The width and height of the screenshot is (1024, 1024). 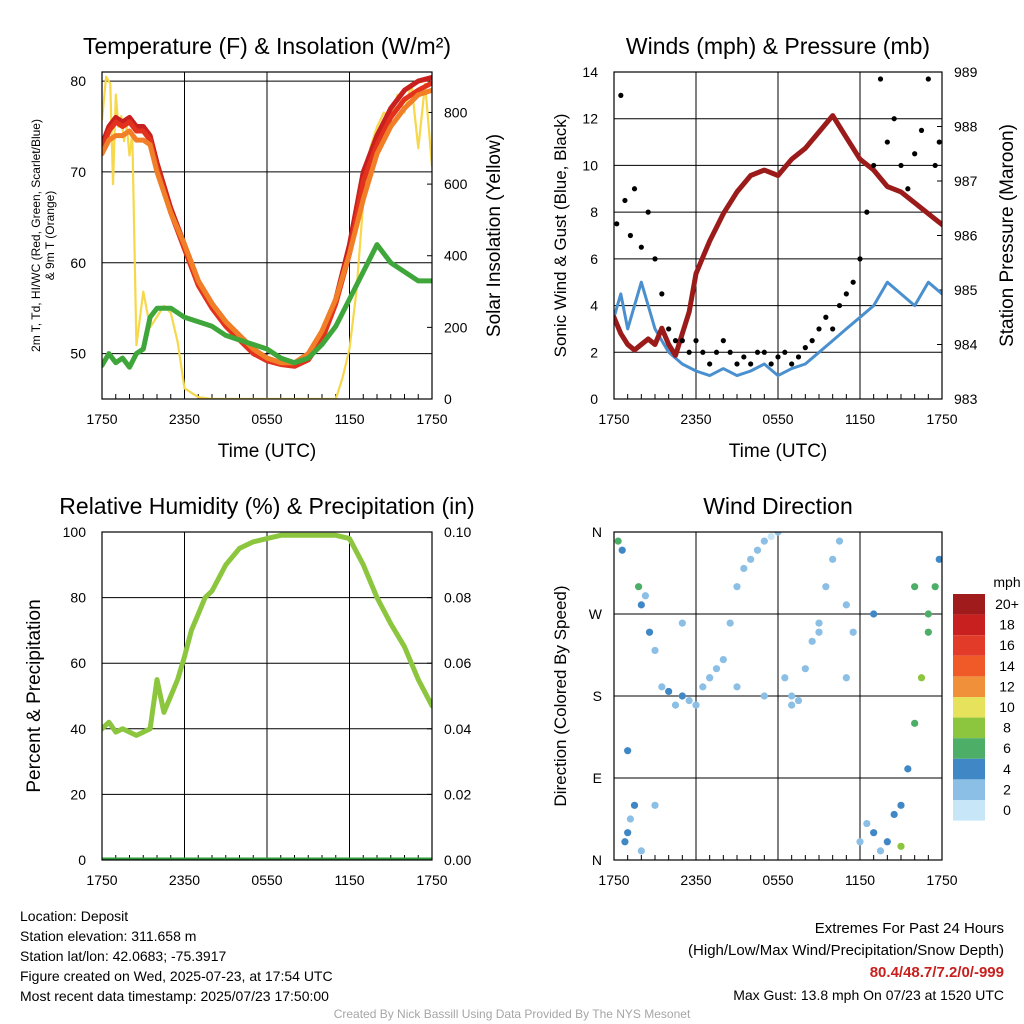 What do you see at coordinates (966, 236) in the screenshot?
I see `y2-tick-label: 986` at bounding box center [966, 236].